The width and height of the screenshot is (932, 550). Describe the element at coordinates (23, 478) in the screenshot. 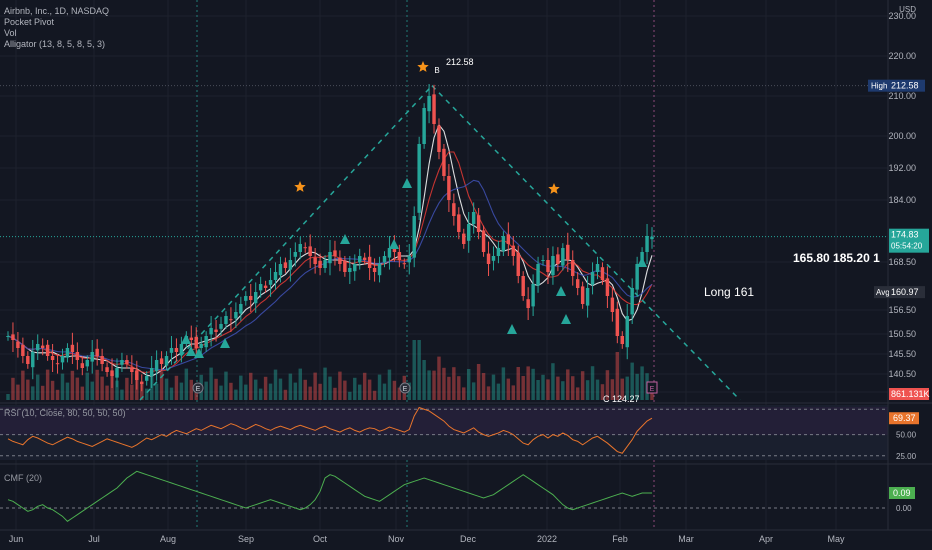

I see `cmf-legend: CMF (20)` at that location.